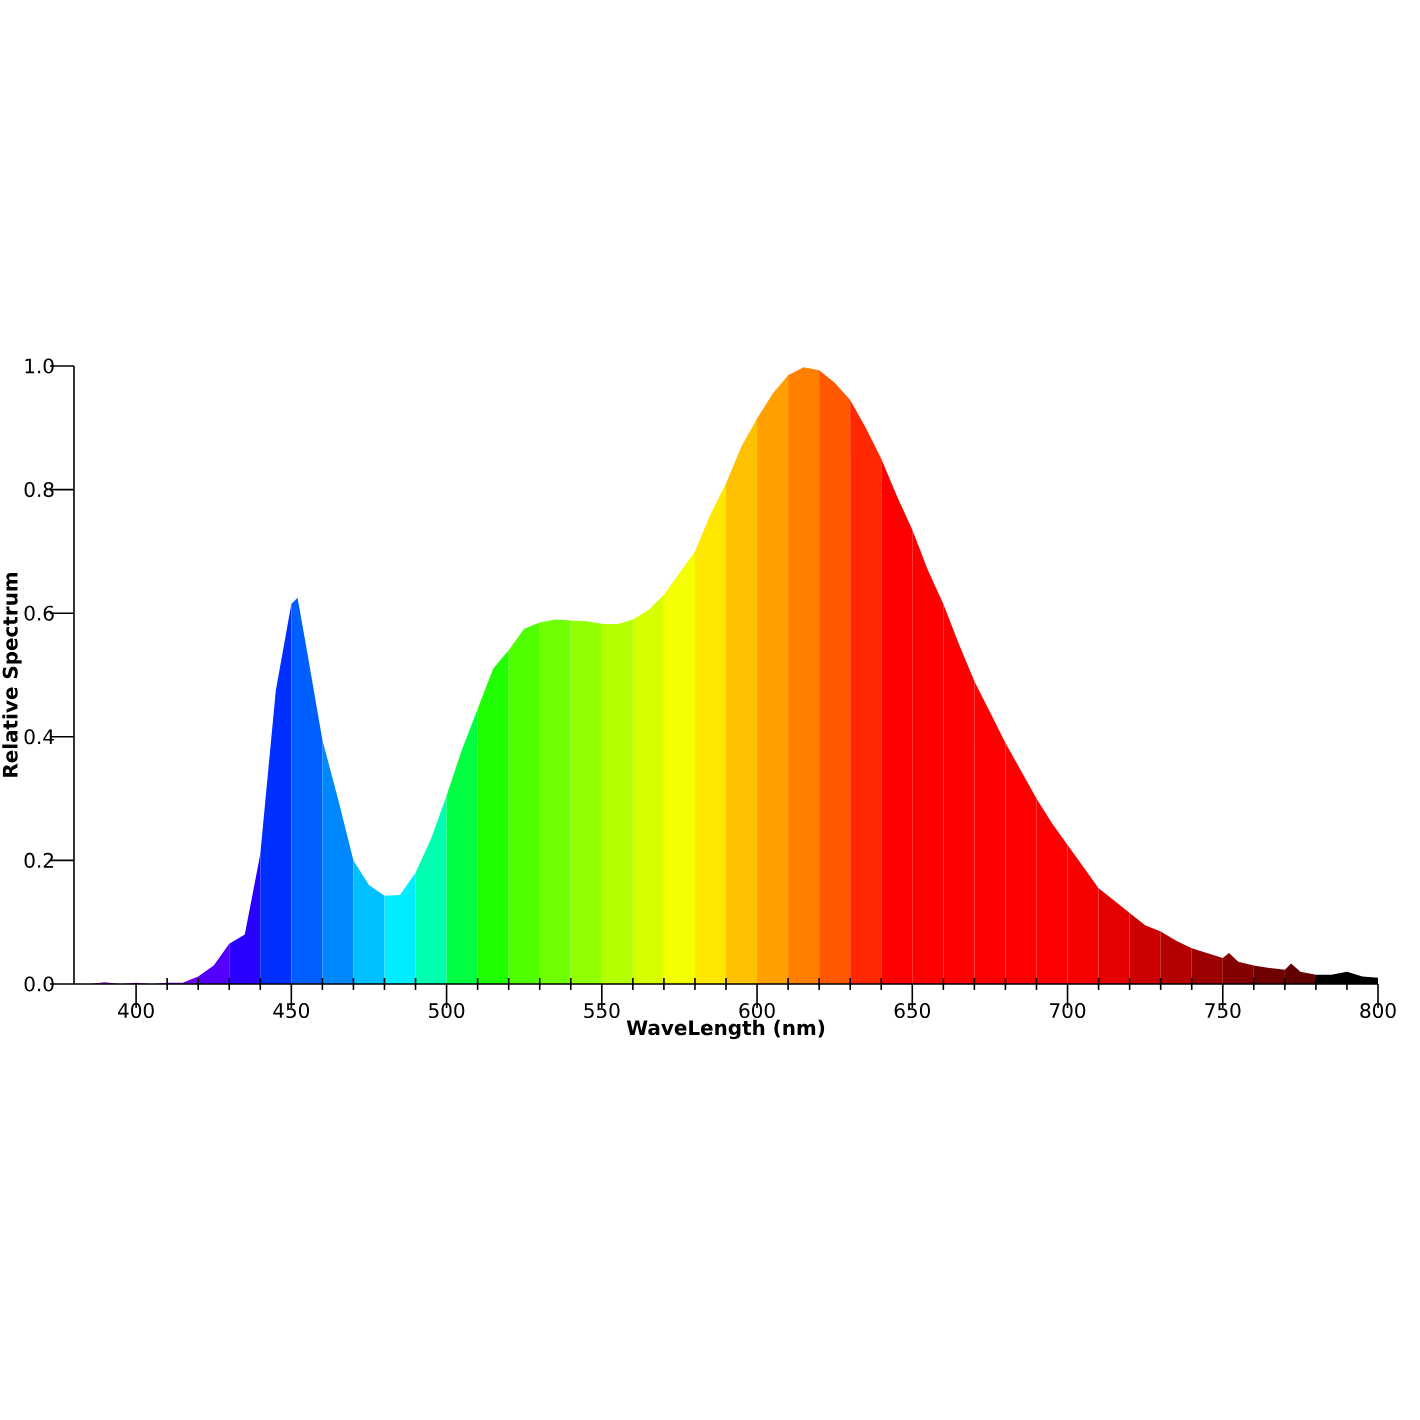 The width and height of the screenshot is (1420, 1420). What do you see at coordinates (602, 1011) in the screenshot?
I see `x-tick-label: 550` at bounding box center [602, 1011].